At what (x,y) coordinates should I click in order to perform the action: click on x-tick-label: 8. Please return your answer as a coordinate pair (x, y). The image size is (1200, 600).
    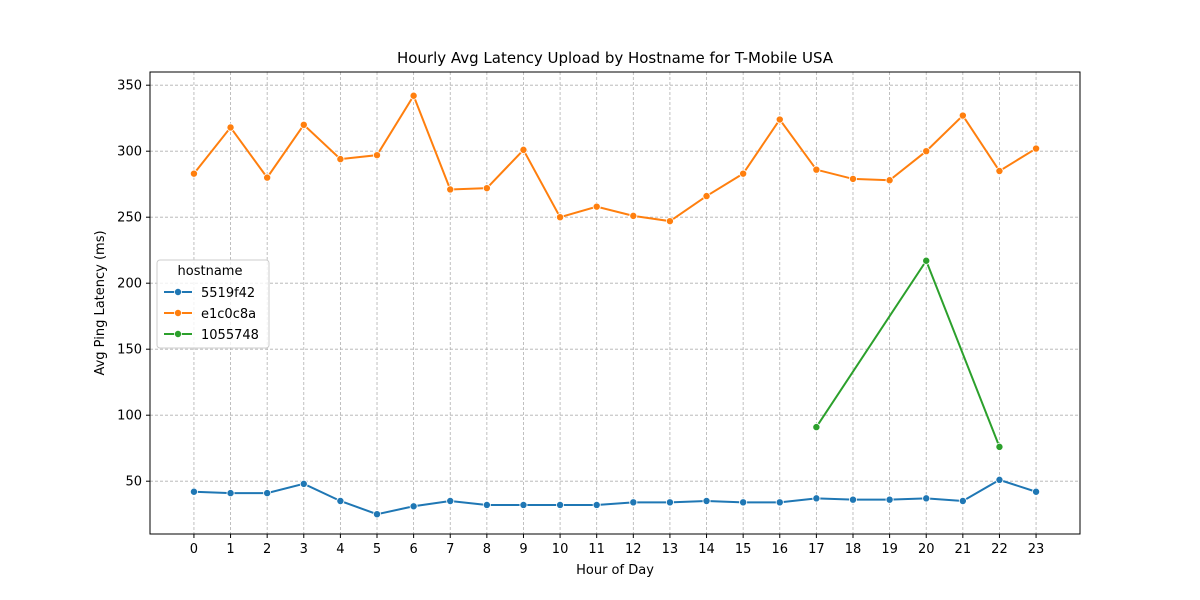
    Looking at the image, I should click on (487, 549).